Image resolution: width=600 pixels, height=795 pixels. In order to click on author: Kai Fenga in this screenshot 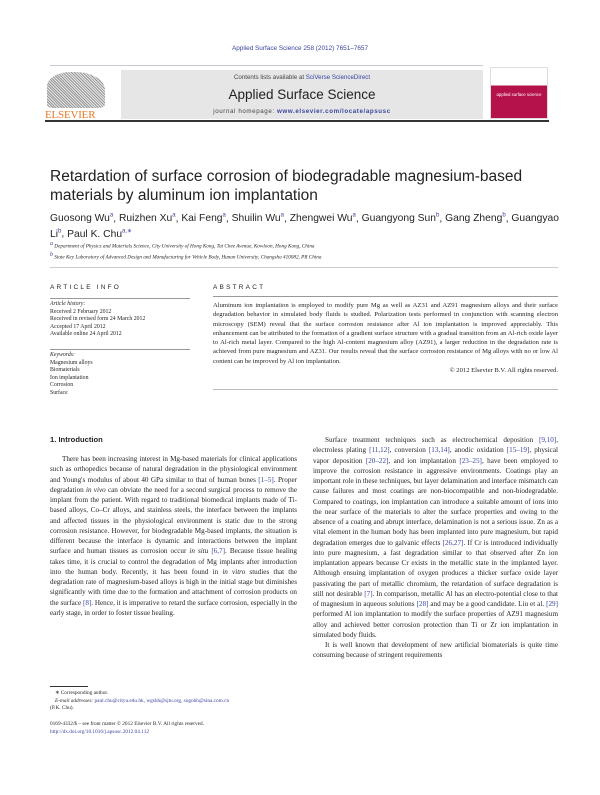, I will do `click(203, 219)`.